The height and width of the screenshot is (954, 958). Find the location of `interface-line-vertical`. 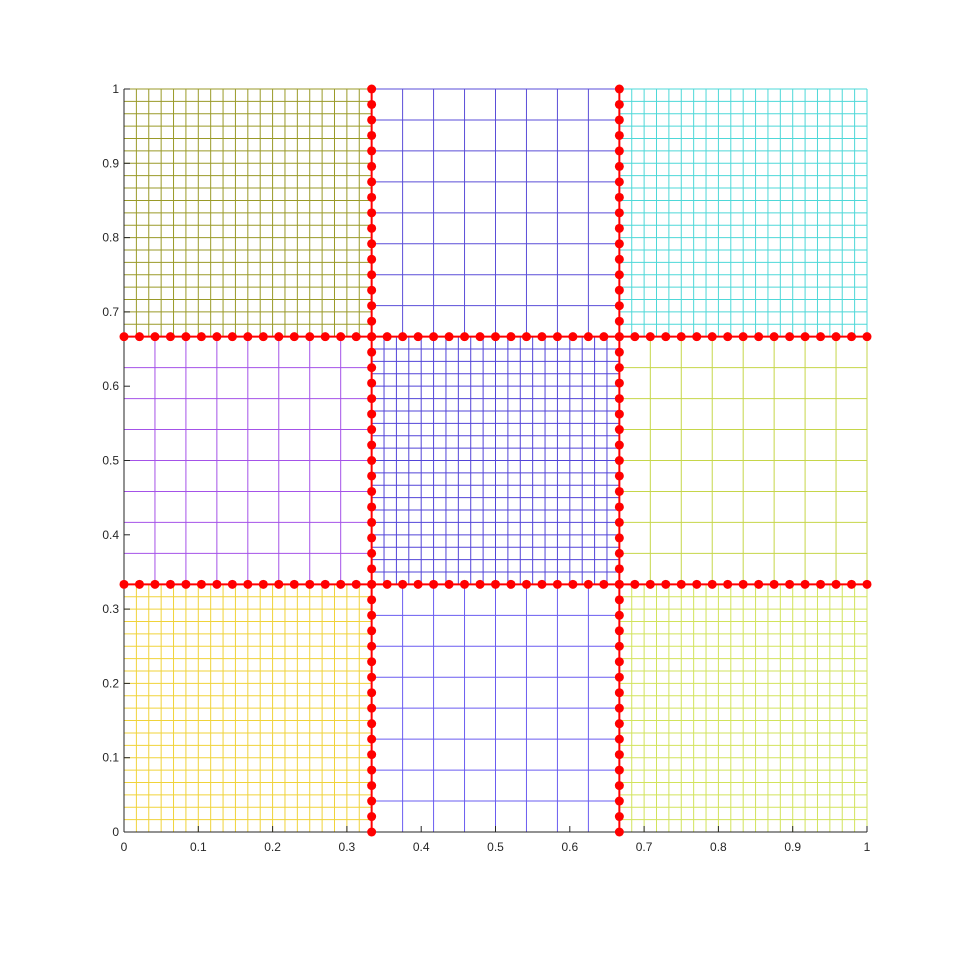

interface-line-vertical is located at coordinates (372, 460).